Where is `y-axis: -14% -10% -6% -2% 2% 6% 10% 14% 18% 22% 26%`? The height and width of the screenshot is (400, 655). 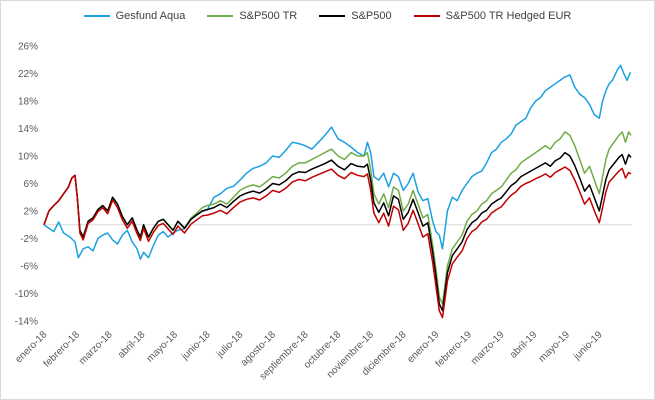 y-axis: -14% -10% -6% -2% 2% 6% 10% 14% 18% 22% 26% is located at coordinates (26, 185).